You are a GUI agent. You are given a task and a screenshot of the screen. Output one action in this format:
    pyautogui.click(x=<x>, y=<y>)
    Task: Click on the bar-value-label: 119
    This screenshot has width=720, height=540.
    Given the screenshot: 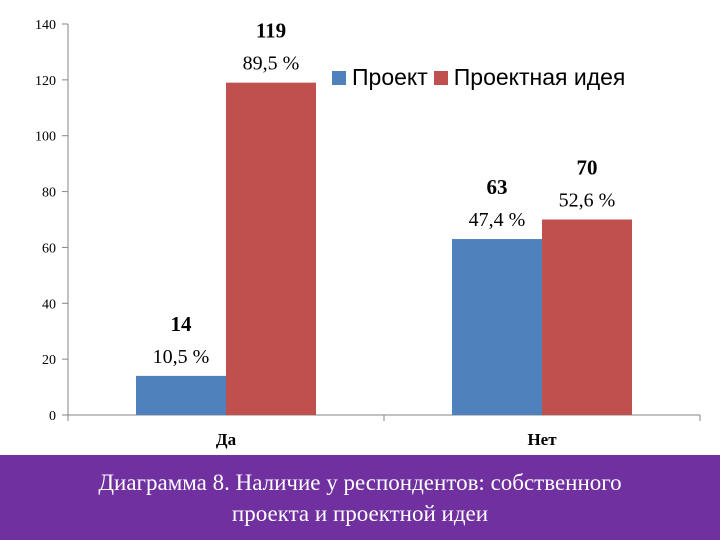 What is the action you would take?
    pyautogui.click(x=271, y=31)
    